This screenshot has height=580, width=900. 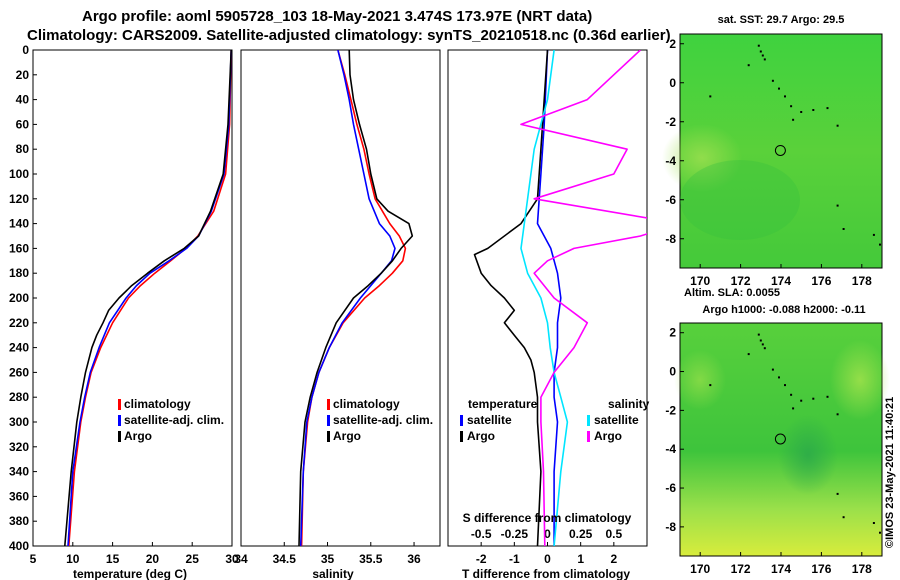 I want to click on salinity-lines, so click(x=356, y=298).